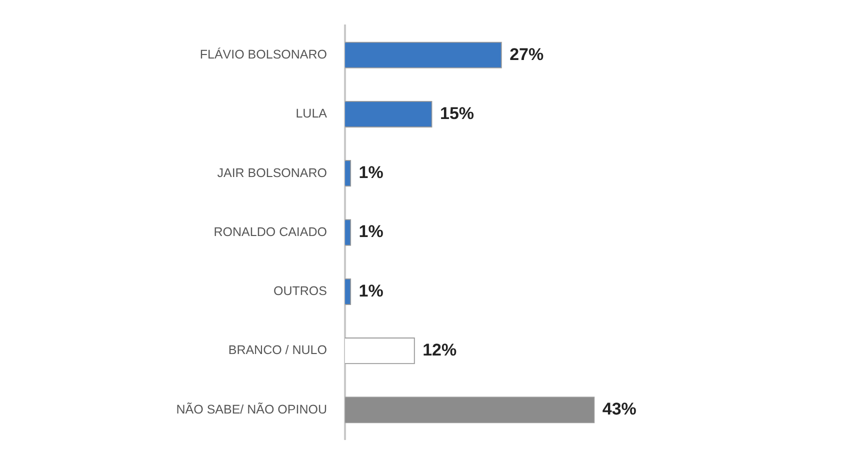  Describe the element at coordinates (527, 54) in the screenshot. I see `data-label: 27%` at that location.